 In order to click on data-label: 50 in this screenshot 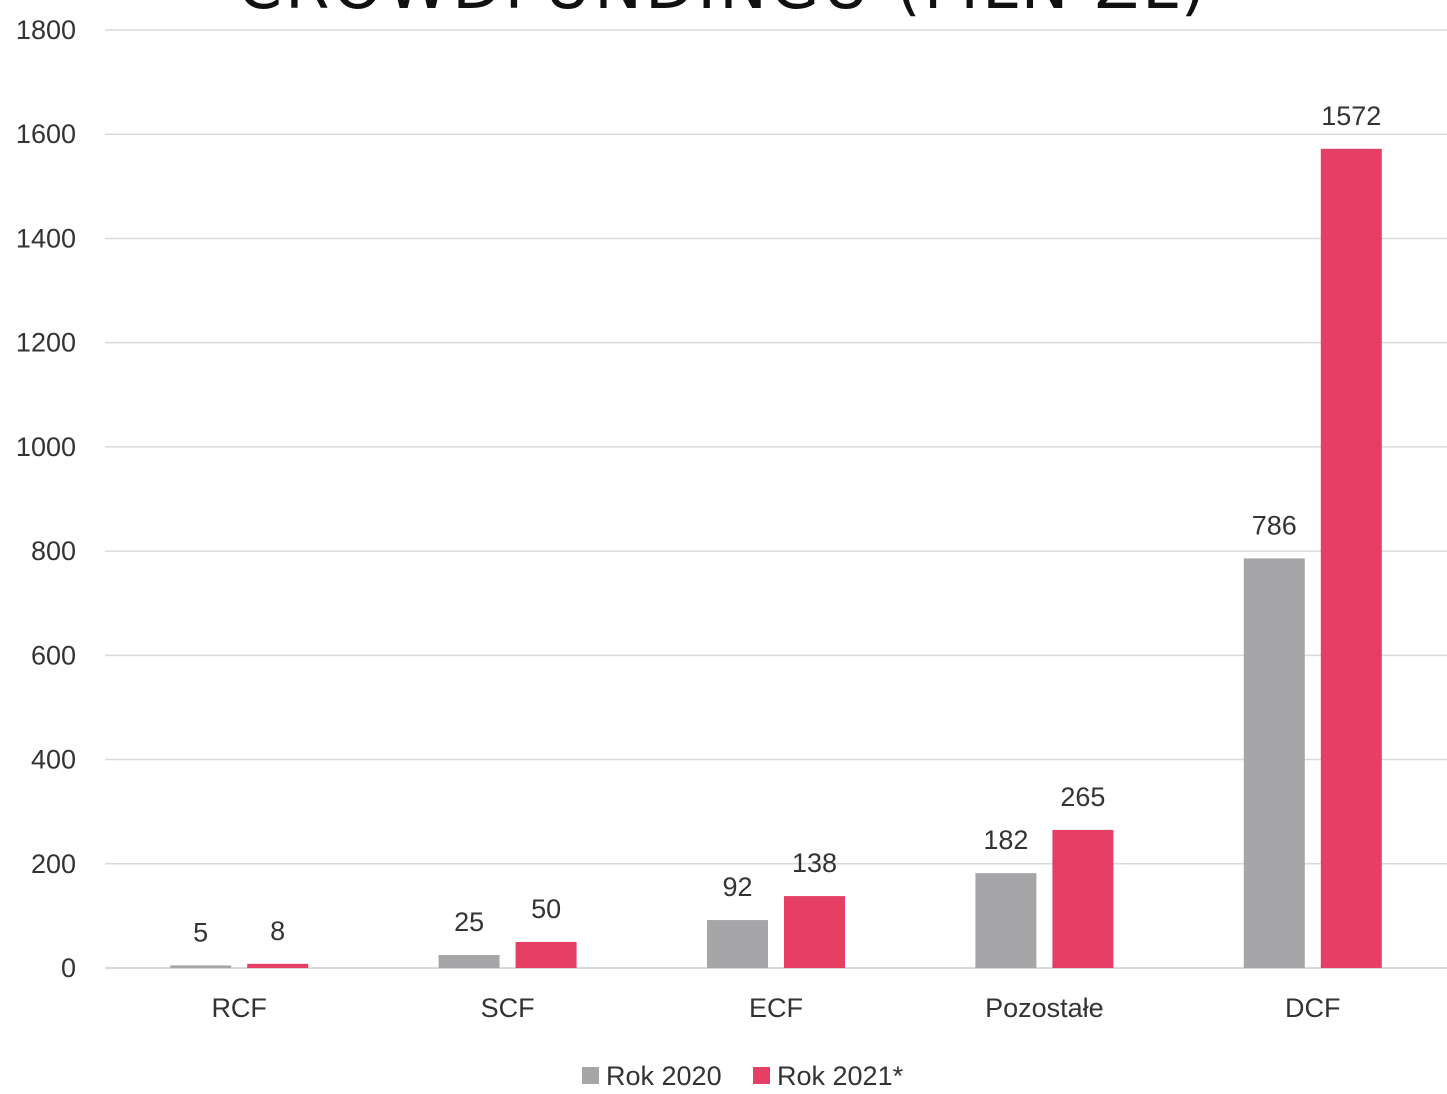, I will do `click(546, 909)`.